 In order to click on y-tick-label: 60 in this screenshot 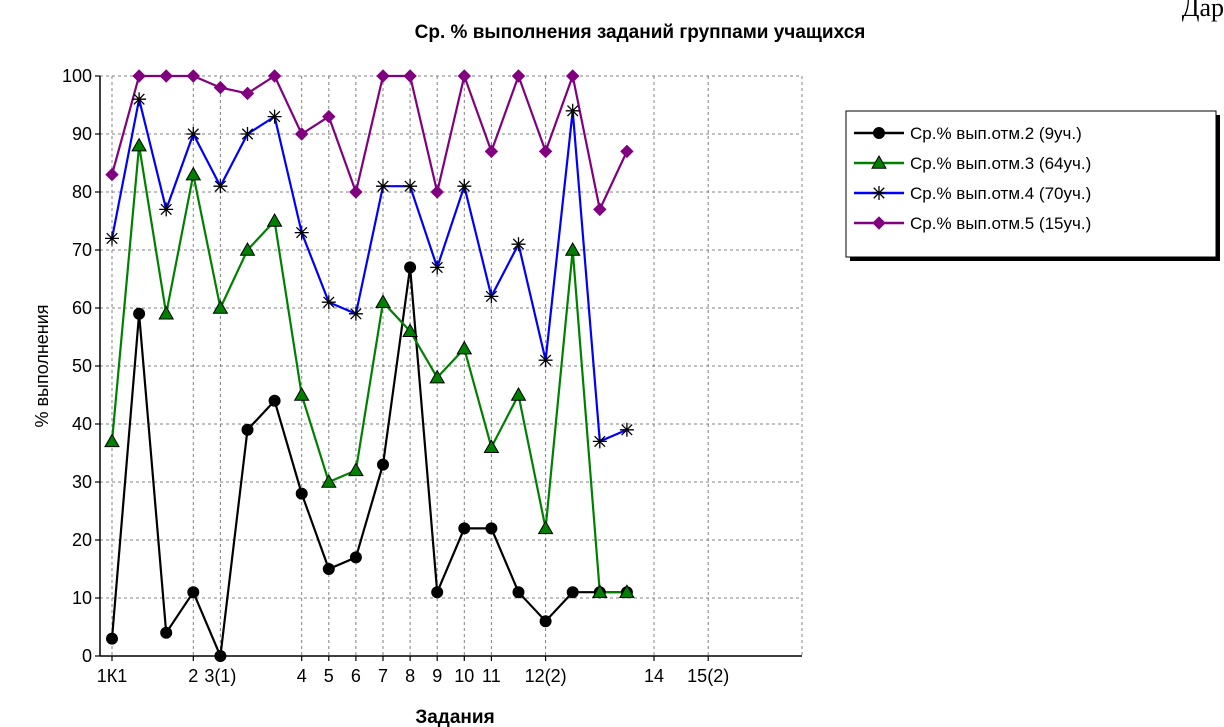, I will do `click(82, 308)`.